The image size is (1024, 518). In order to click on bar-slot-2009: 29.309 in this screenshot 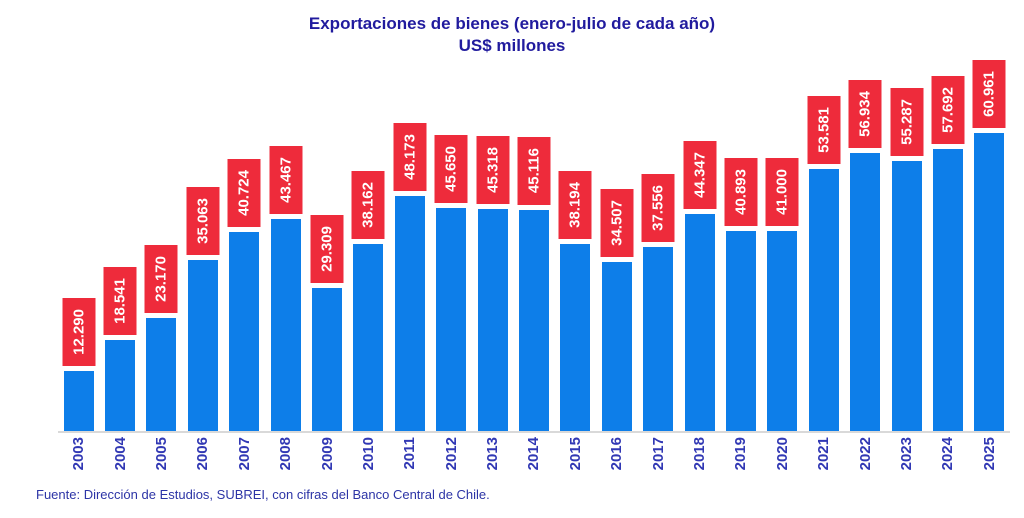, I will do `click(326, 215)`.